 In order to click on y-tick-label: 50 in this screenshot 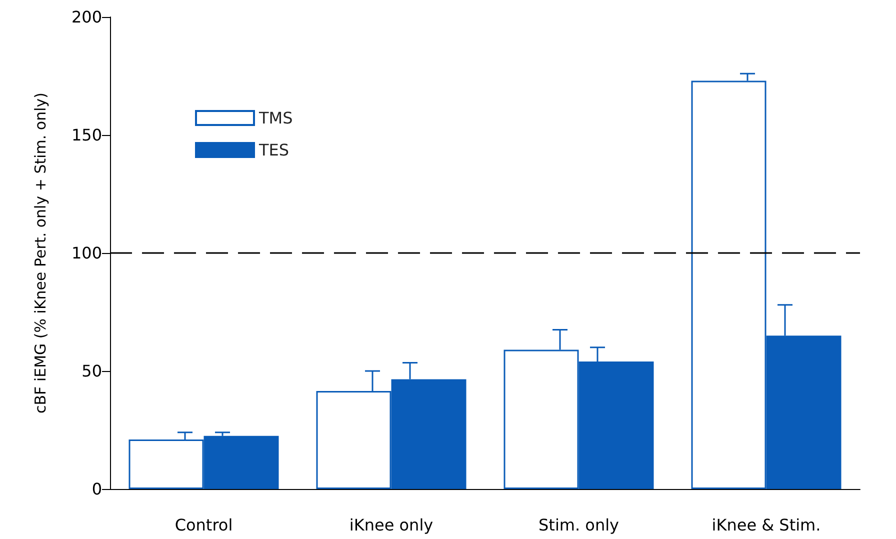, I will do `click(92, 371)`.